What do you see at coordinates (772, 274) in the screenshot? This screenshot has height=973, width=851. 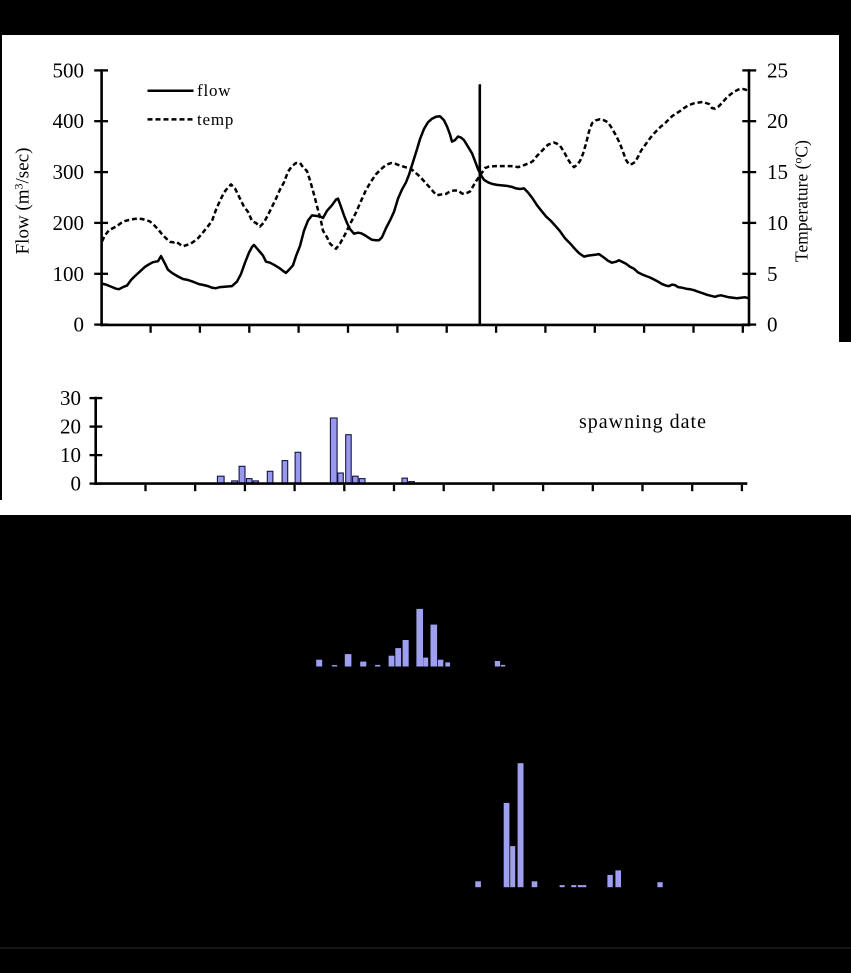 I see `svg-text: 5` at bounding box center [772, 274].